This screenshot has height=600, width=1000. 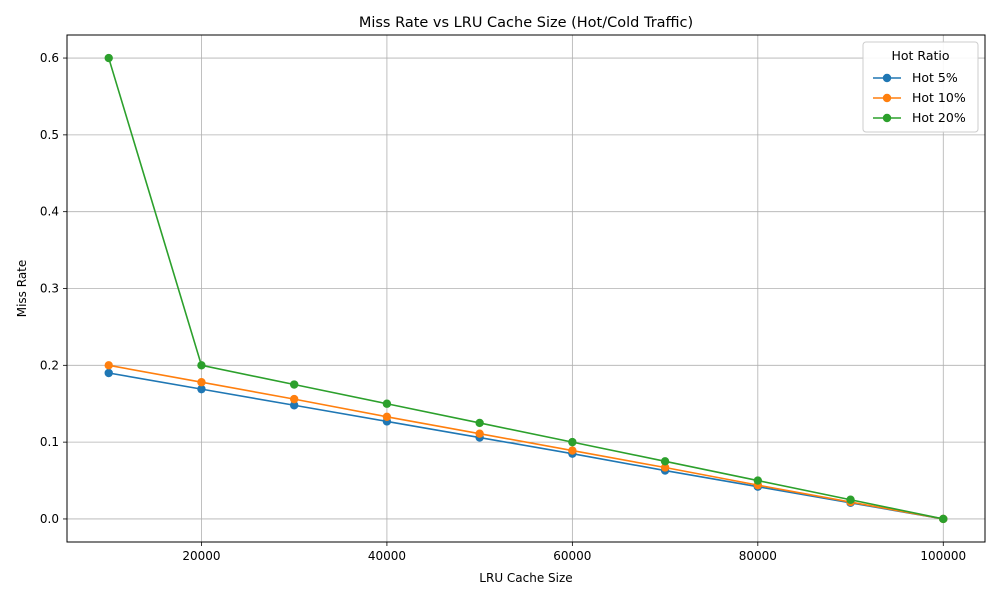 I want to click on x-tick-label: 80000, so click(x=758, y=556).